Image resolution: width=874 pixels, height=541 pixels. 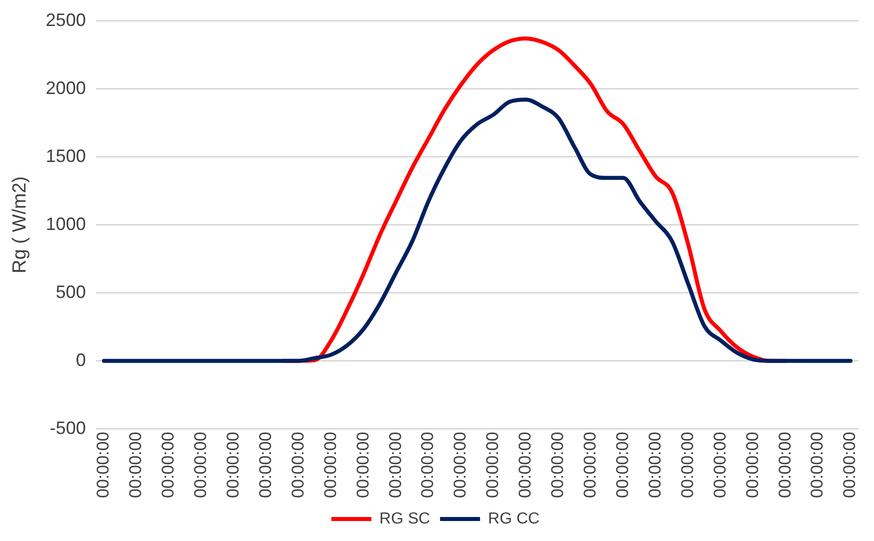 What do you see at coordinates (66, 156) in the screenshot?
I see `y-tick-label: 1500` at bounding box center [66, 156].